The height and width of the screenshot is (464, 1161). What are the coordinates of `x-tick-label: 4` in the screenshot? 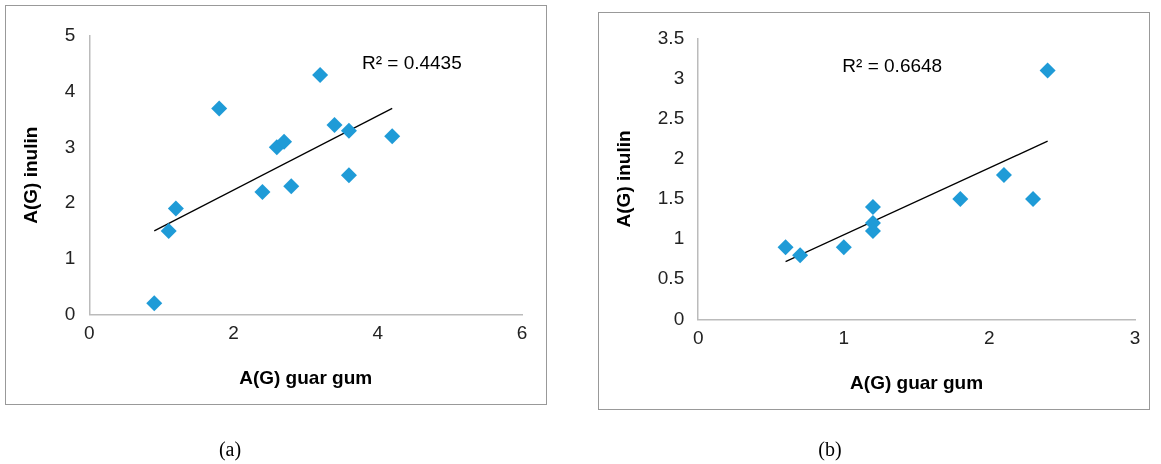 It's located at (378, 333).